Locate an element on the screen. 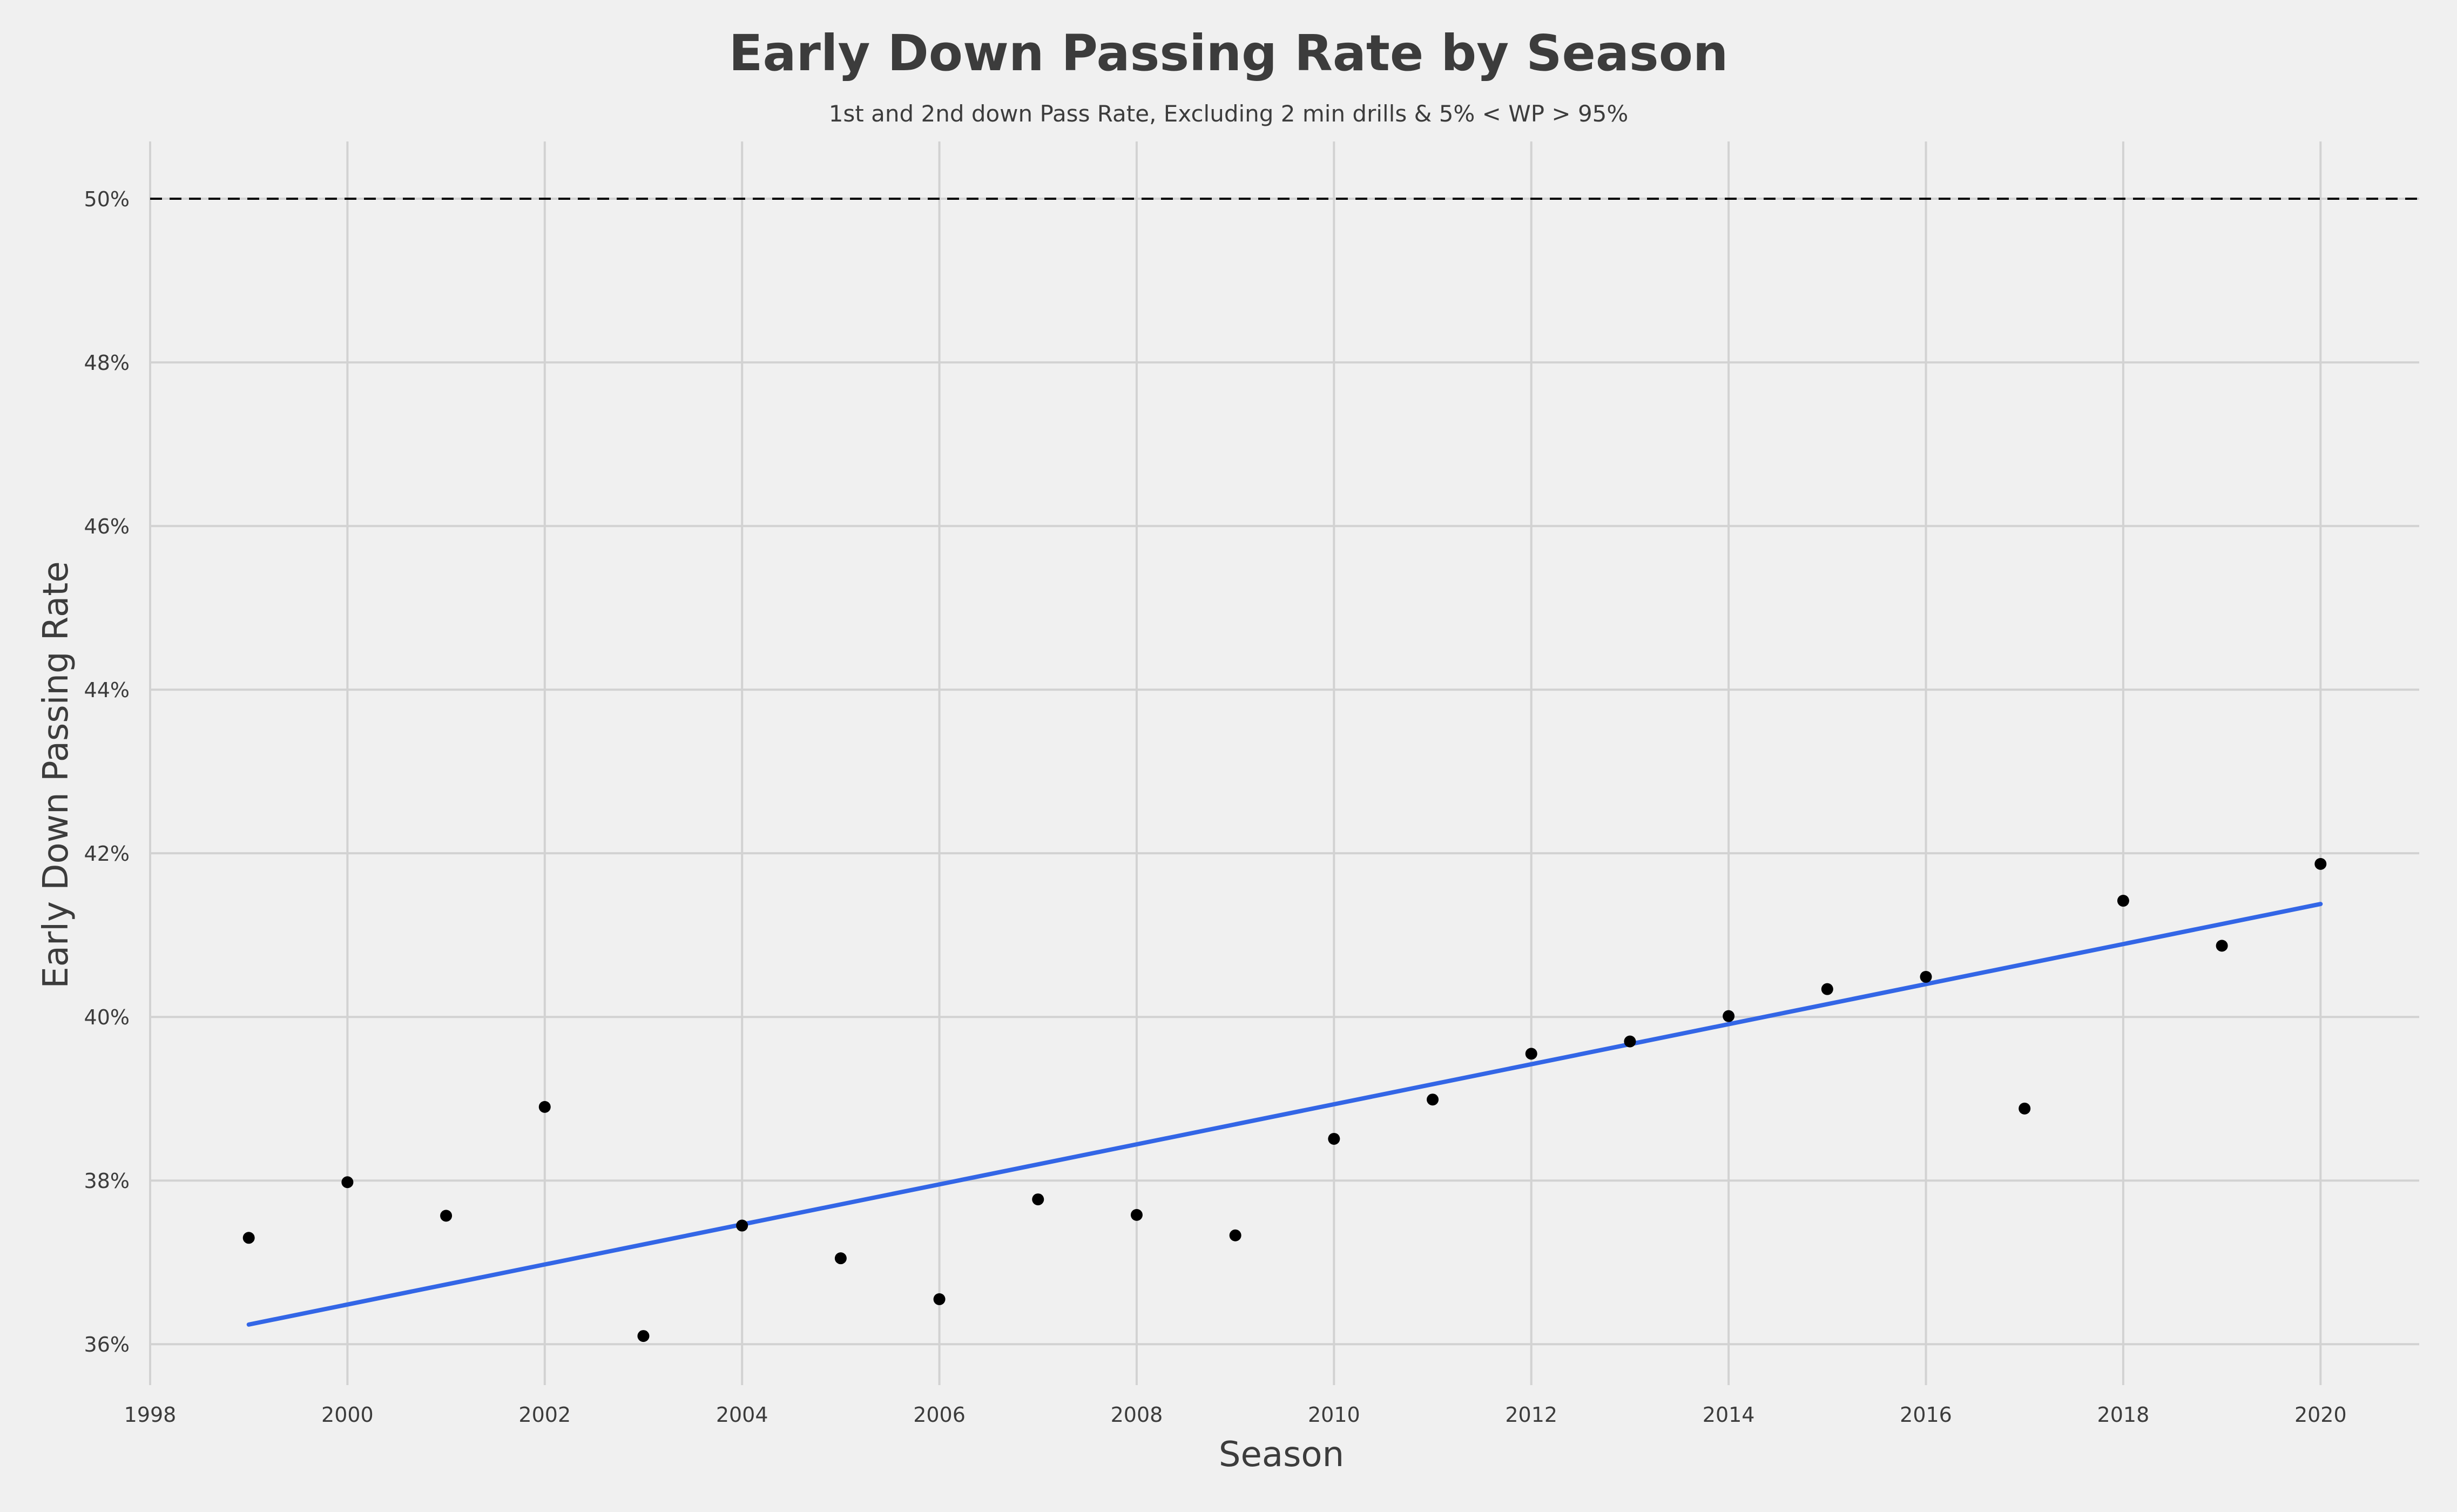  x-tick-label: 2000 is located at coordinates (347, 1415).